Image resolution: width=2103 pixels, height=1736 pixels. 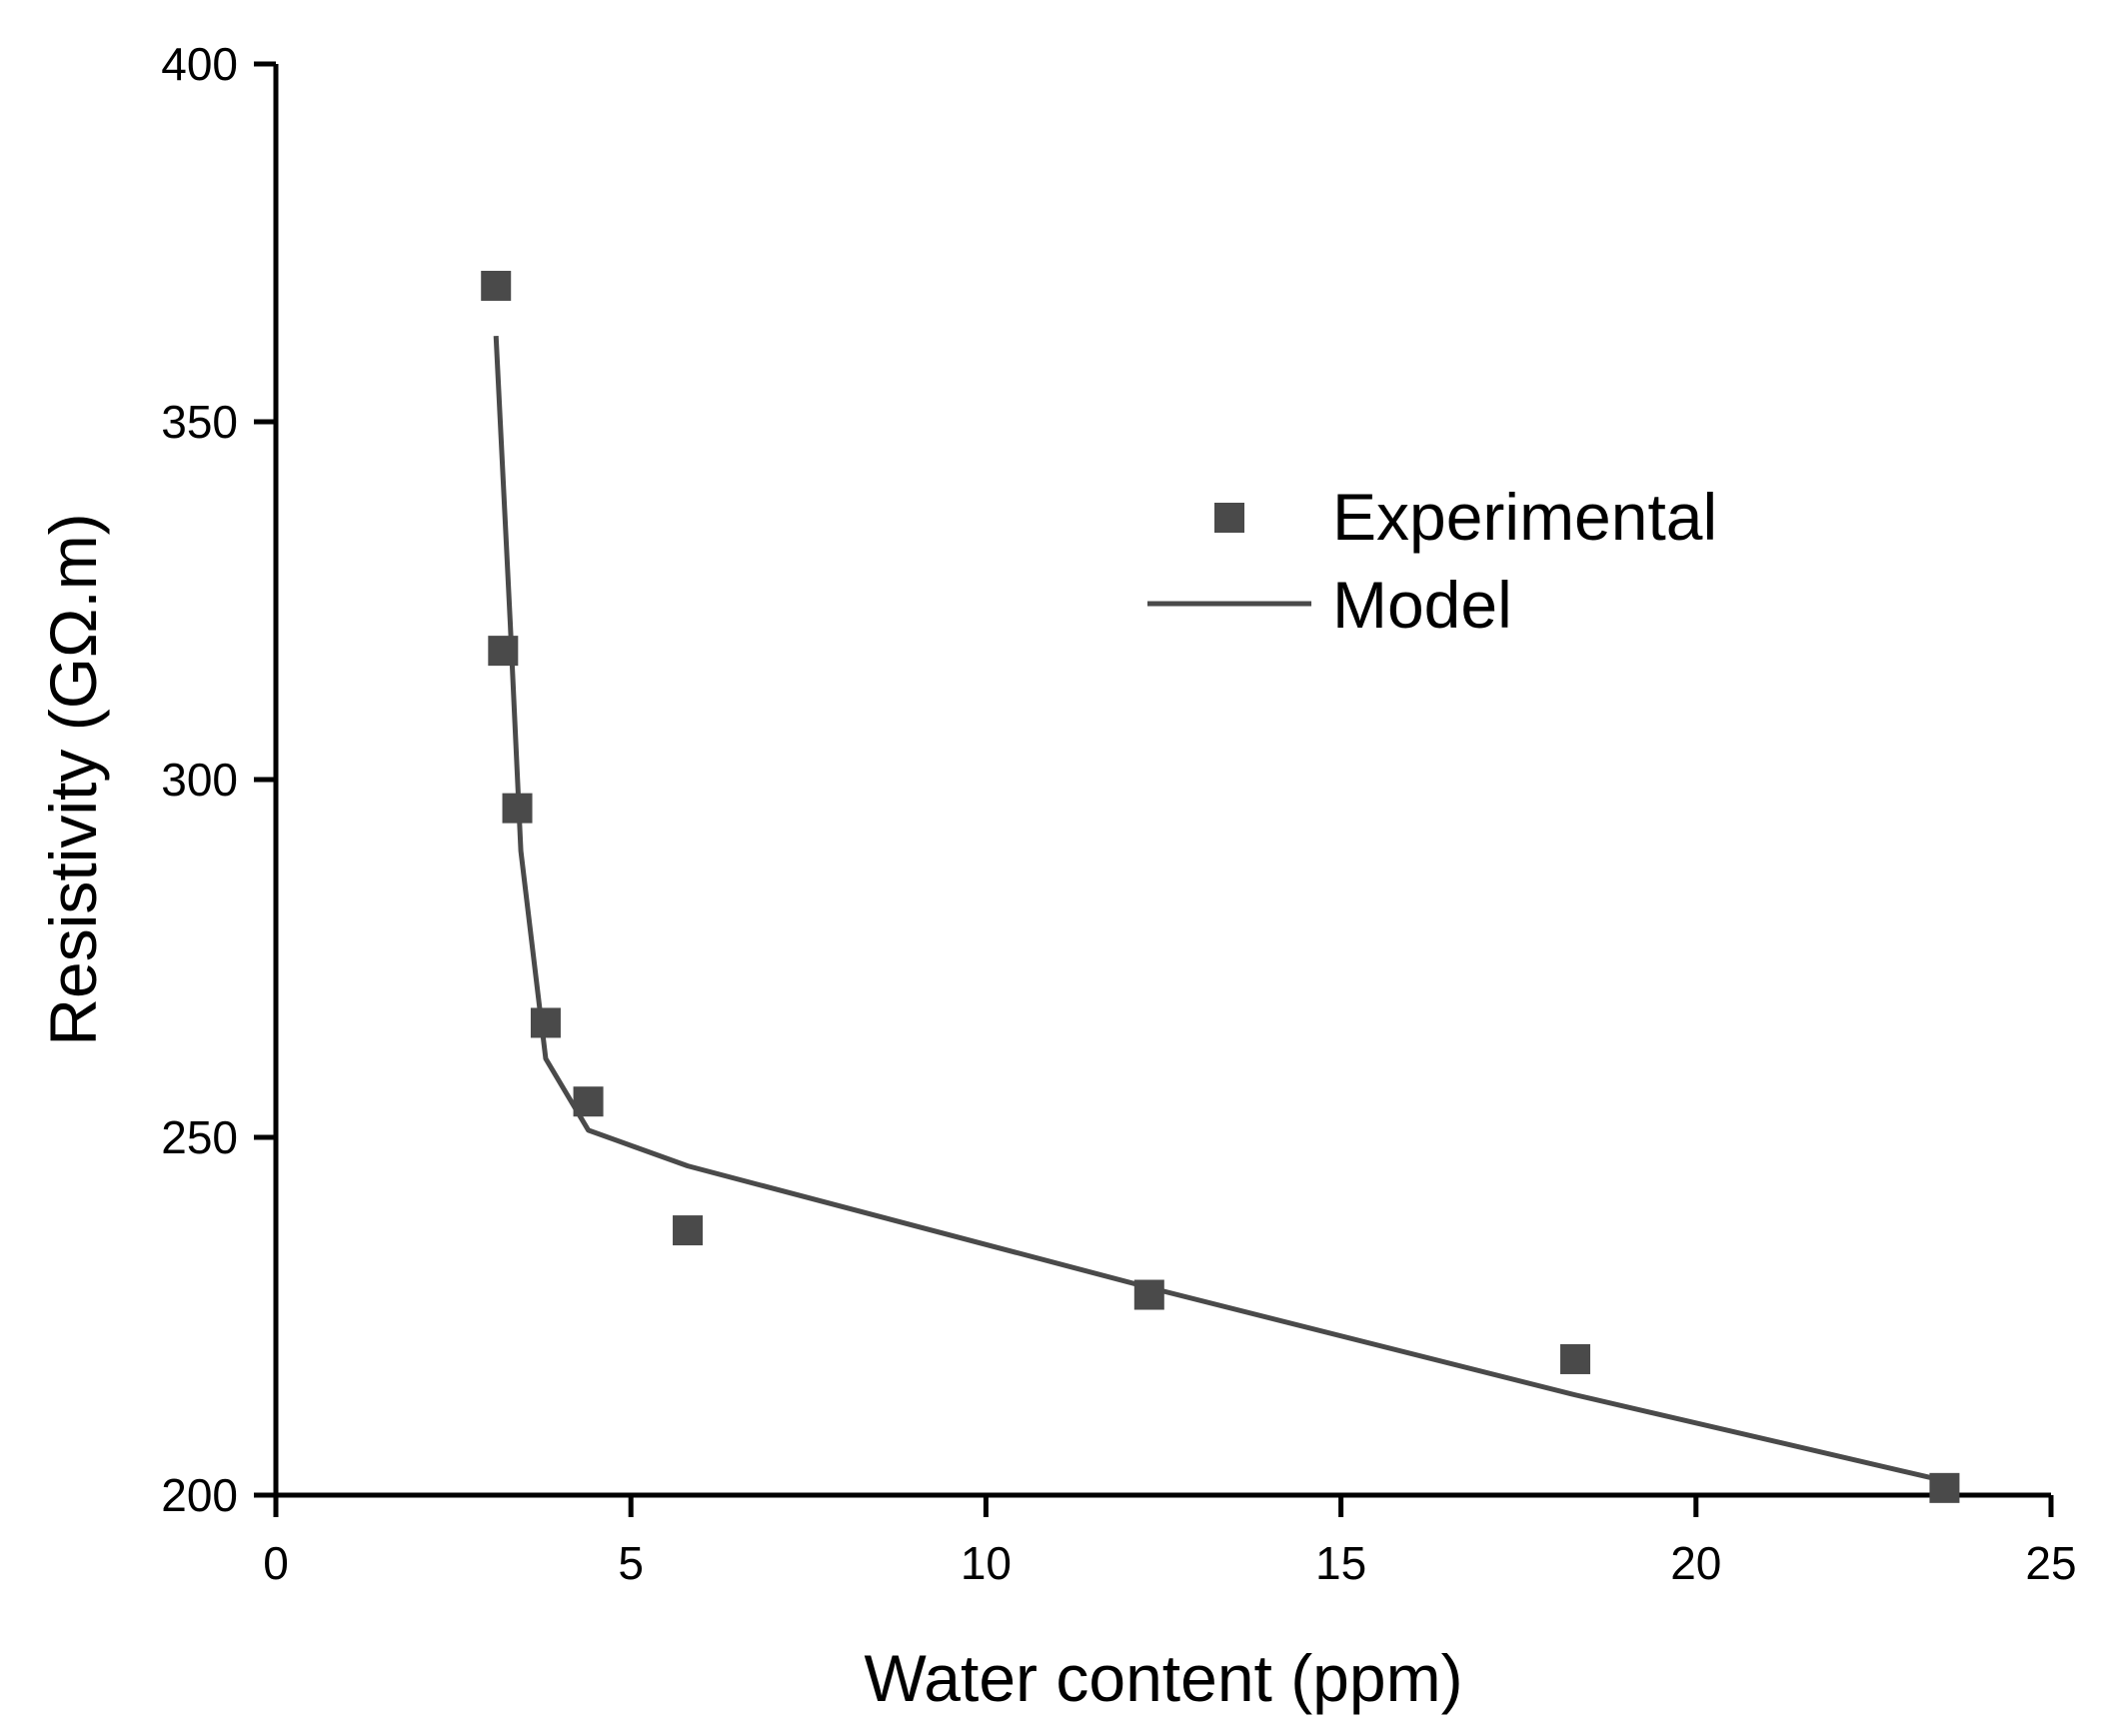 What do you see at coordinates (1229, 518) in the screenshot?
I see `legend-marker-experimental` at bounding box center [1229, 518].